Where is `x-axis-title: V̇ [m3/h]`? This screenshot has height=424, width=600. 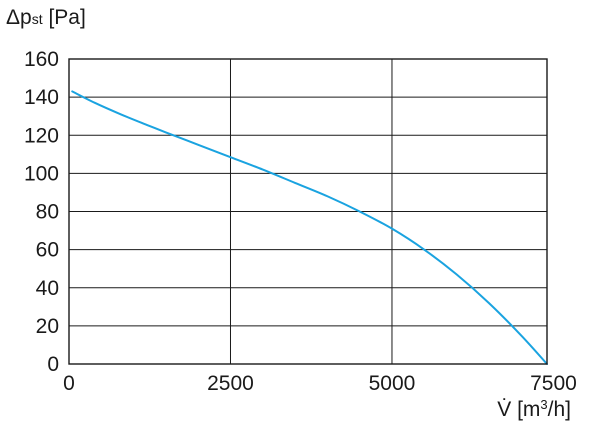
x-axis-title: V̇ [m3/h] is located at coordinates (534, 409).